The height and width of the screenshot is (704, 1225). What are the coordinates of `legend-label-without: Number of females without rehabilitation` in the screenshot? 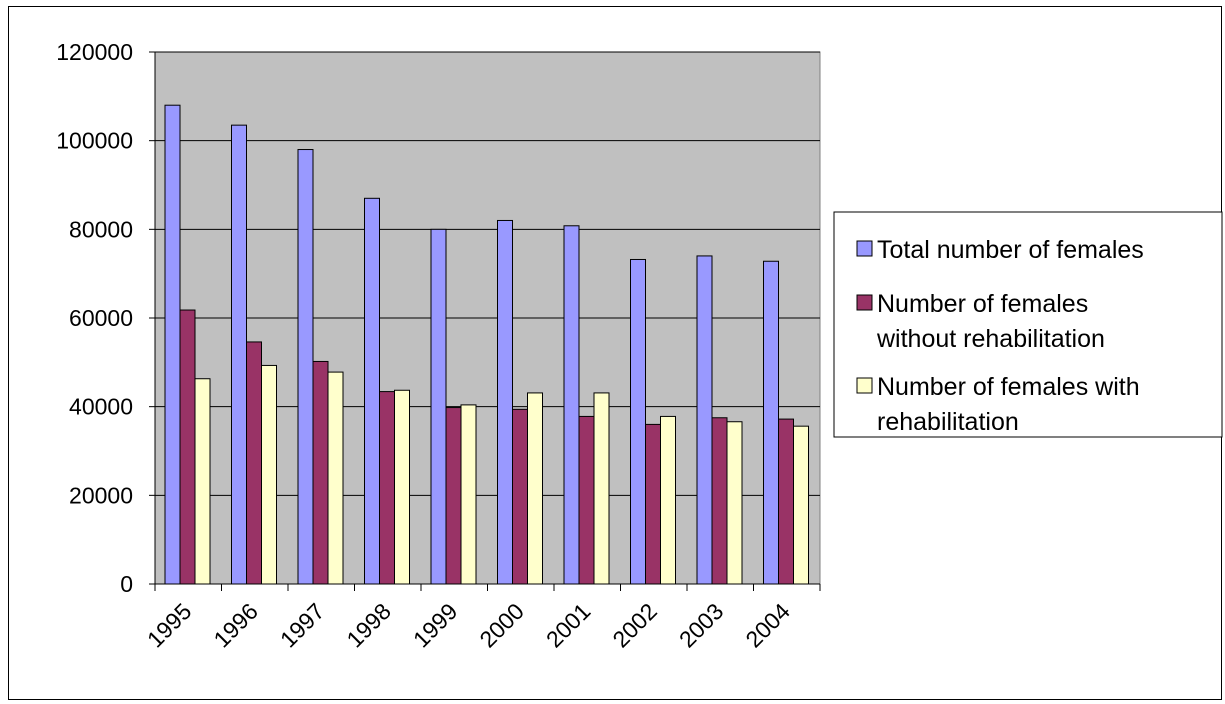 It's located at (990, 321).